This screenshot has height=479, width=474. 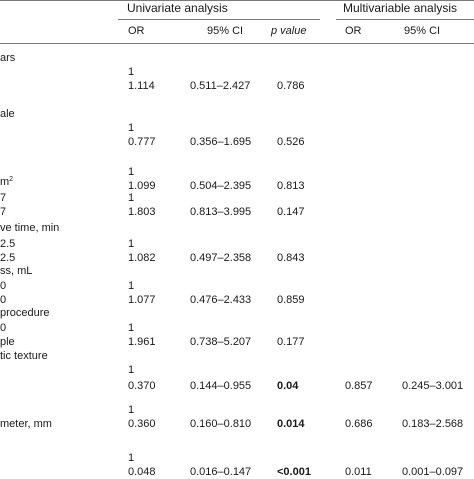 I want to click on univariate-ci-value: 0.144–0.955, so click(x=221, y=386).